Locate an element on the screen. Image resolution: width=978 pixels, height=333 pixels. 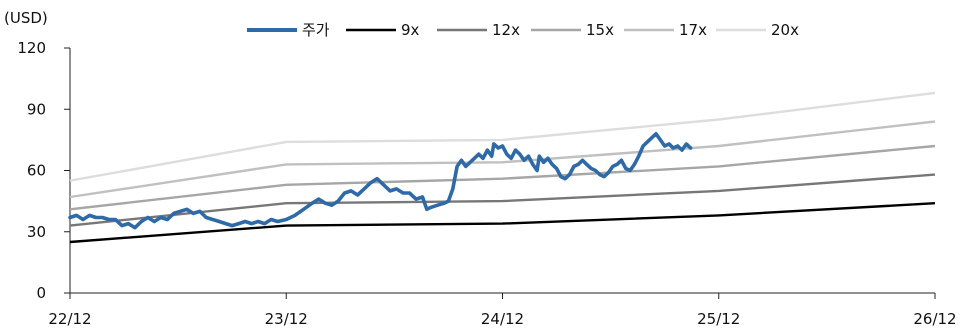
legend-item: 9x is located at coordinates (383, 30).